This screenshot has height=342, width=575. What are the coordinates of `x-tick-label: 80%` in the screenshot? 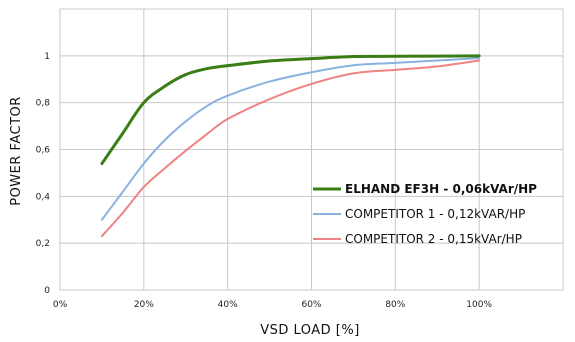 It's located at (395, 305).